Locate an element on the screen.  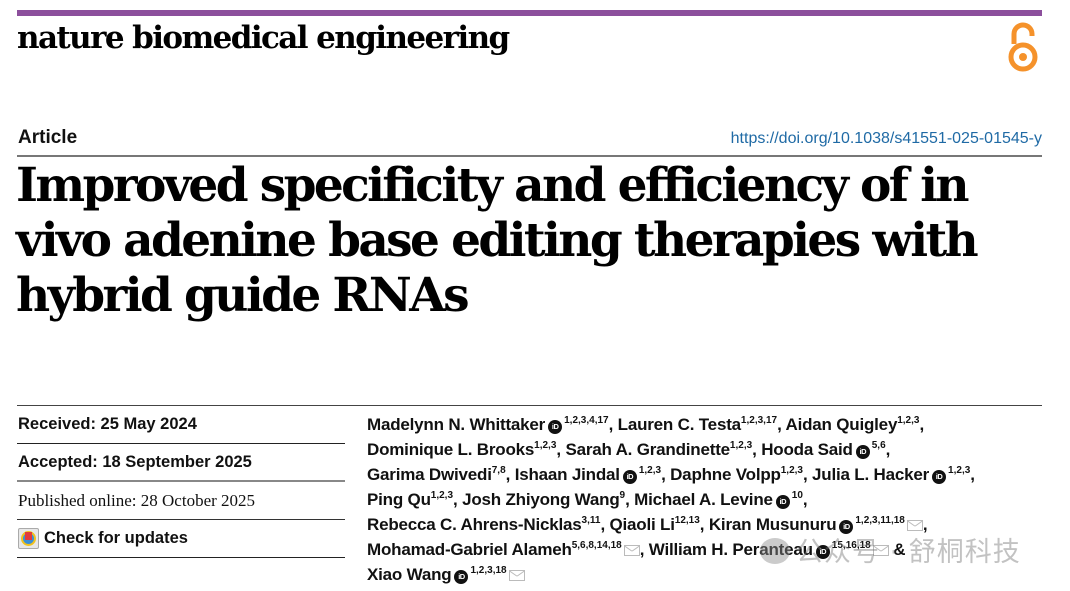
author: Daphne Volpp1,2,3, is located at coordinates (741, 474).